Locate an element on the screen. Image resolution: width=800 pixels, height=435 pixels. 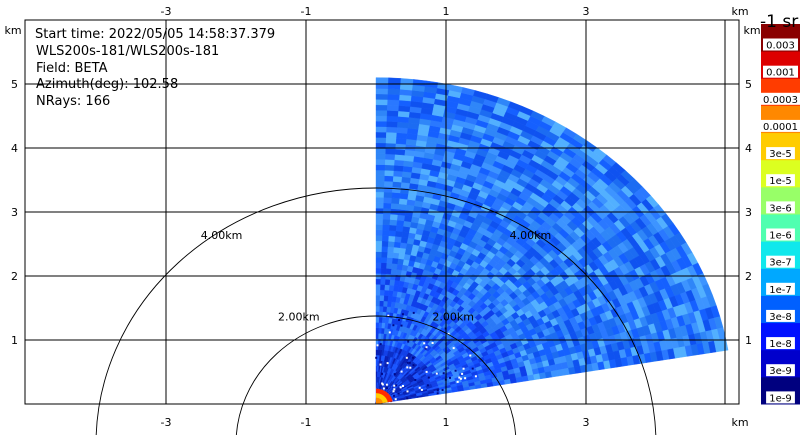
colorbar-label: 3e-5 is located at coordinates (780, 154).